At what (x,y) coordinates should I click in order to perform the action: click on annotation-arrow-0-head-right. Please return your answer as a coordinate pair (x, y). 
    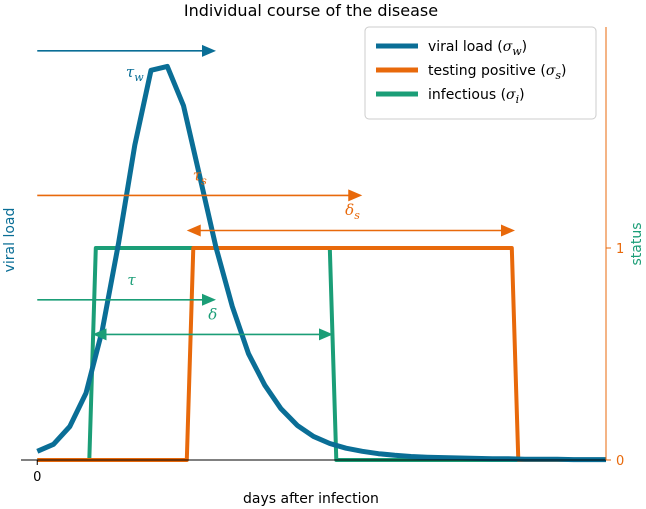
    Looking at the image, I should click on (209, 50).